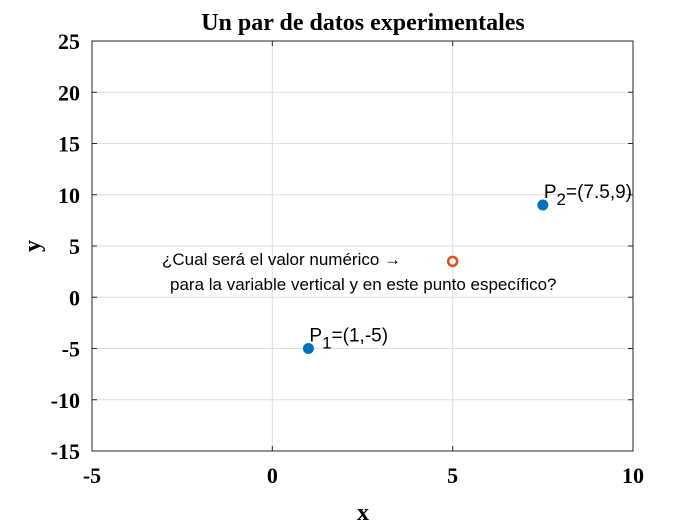 Image resolution: width=700 pixels, height=525 pixels. What do you see at coordinates (363, 512) in the screenshot?
I see `x-axis-label: x` at bounding box center [363, 512].